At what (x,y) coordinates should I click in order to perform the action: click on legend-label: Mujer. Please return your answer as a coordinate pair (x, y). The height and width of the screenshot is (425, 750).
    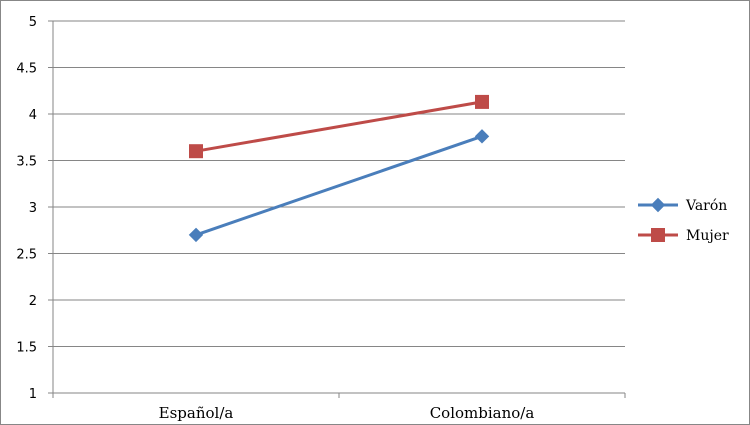
    Looking at the image, I should click on (707, 236).